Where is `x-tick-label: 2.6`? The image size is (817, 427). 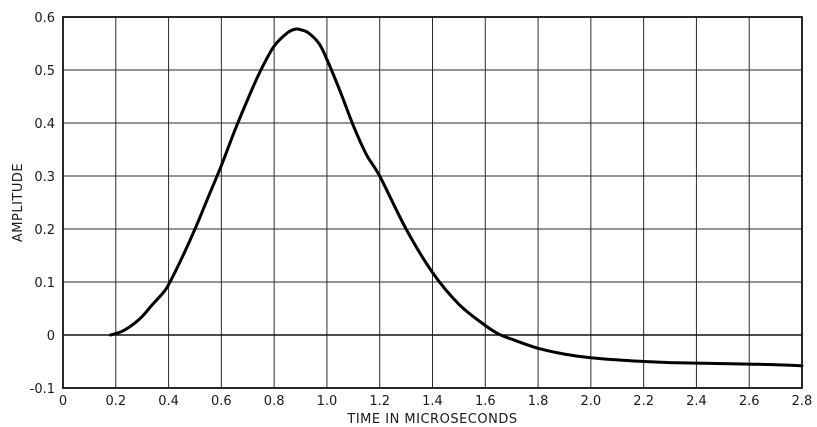 x-tick-label: 2.6 is located at coordinates (749, 401).